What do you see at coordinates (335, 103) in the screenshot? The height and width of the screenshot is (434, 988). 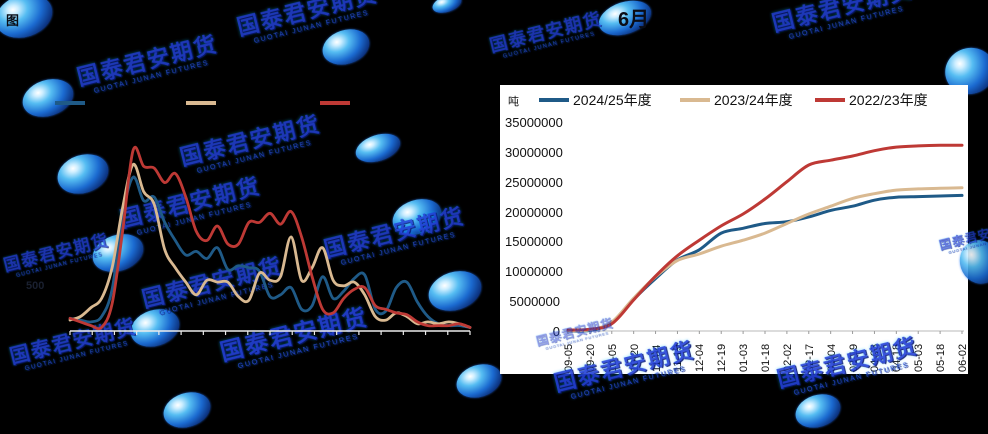 I see `left-legend-swatch-red` at bounding box center [335, 103].